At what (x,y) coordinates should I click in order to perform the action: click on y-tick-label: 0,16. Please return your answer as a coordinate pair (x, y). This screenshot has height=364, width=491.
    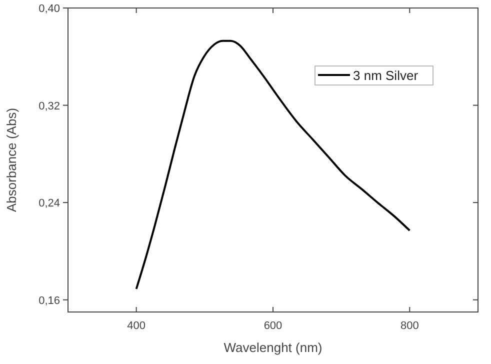
    Looking at the image, I should click on (49, 300).